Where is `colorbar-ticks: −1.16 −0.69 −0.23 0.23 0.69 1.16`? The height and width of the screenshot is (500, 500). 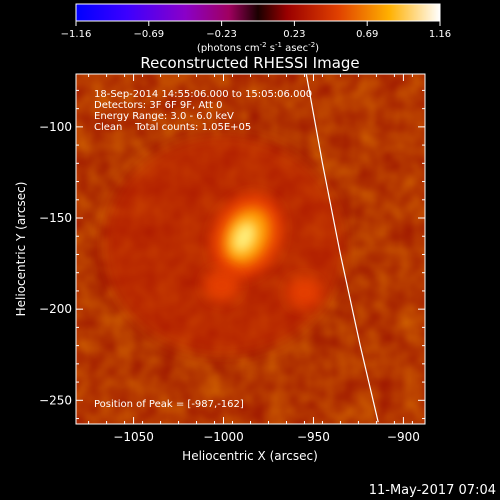 colorbar-ticks: −1.16 −0.69 −0.23 0.23 0.69 1.16 is located at coordinates (256, 30).